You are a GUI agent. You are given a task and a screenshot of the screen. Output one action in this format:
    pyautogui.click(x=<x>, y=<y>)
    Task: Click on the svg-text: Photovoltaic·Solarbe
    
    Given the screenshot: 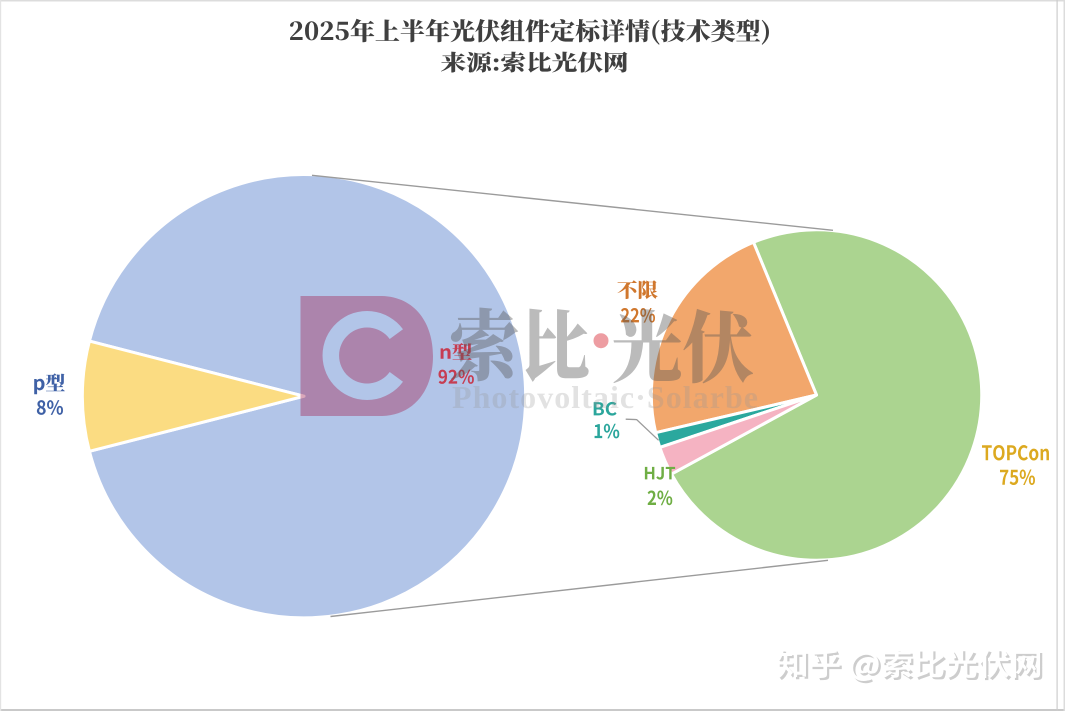 What is the action you would take?
    pyautogui.click(x=605, y=397)
    